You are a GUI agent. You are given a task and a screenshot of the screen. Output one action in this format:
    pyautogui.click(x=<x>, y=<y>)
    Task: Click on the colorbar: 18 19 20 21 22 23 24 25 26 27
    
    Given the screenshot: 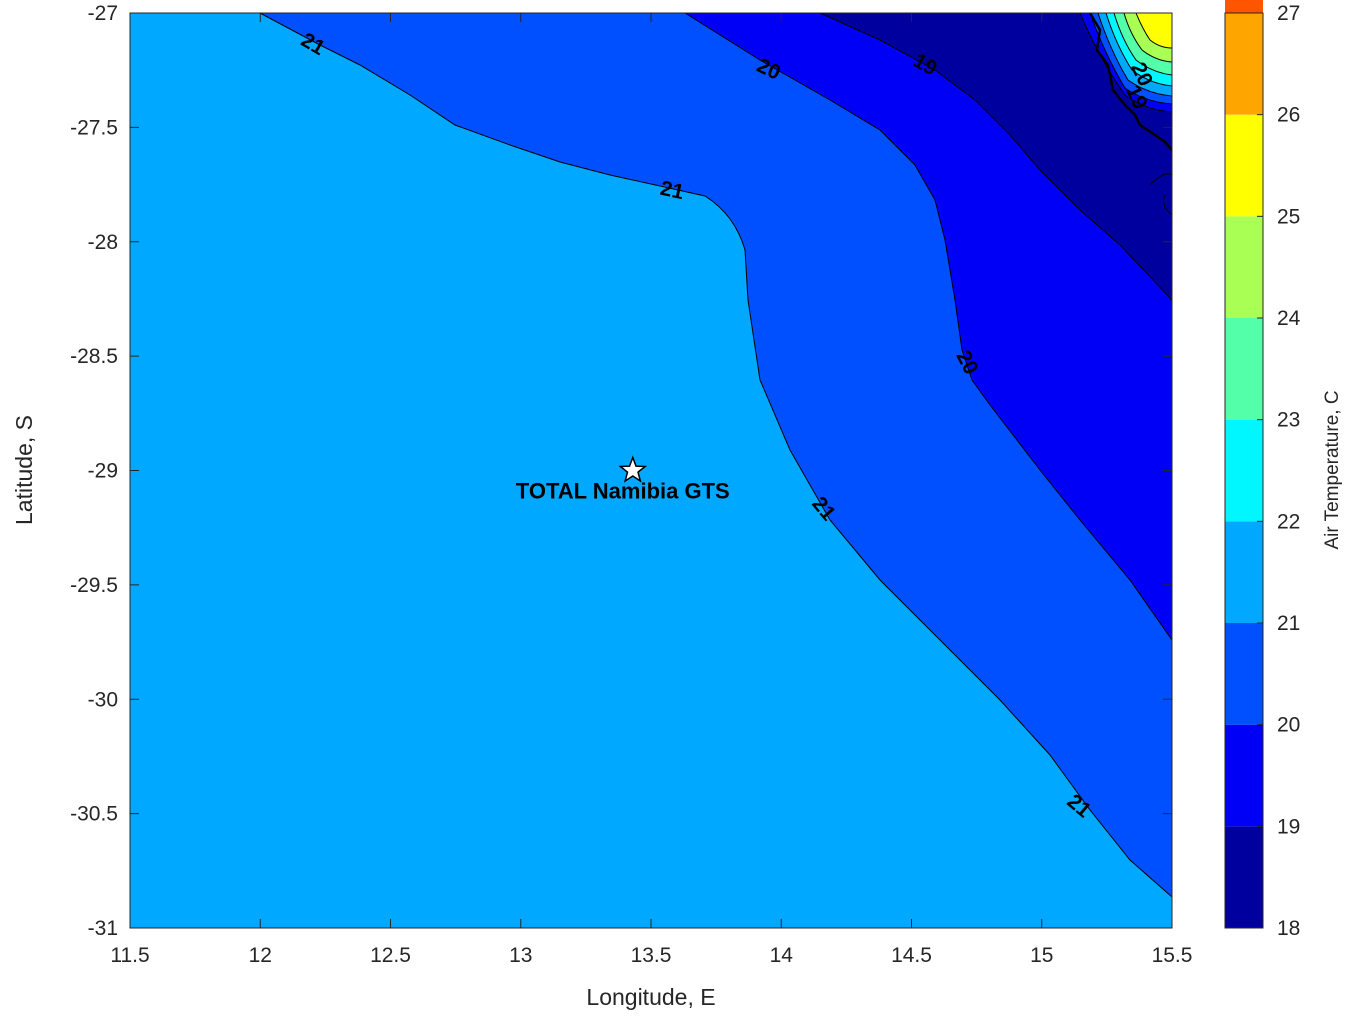 What is the action you would take?
    pyautogui.click(x=1262, y=470)
    